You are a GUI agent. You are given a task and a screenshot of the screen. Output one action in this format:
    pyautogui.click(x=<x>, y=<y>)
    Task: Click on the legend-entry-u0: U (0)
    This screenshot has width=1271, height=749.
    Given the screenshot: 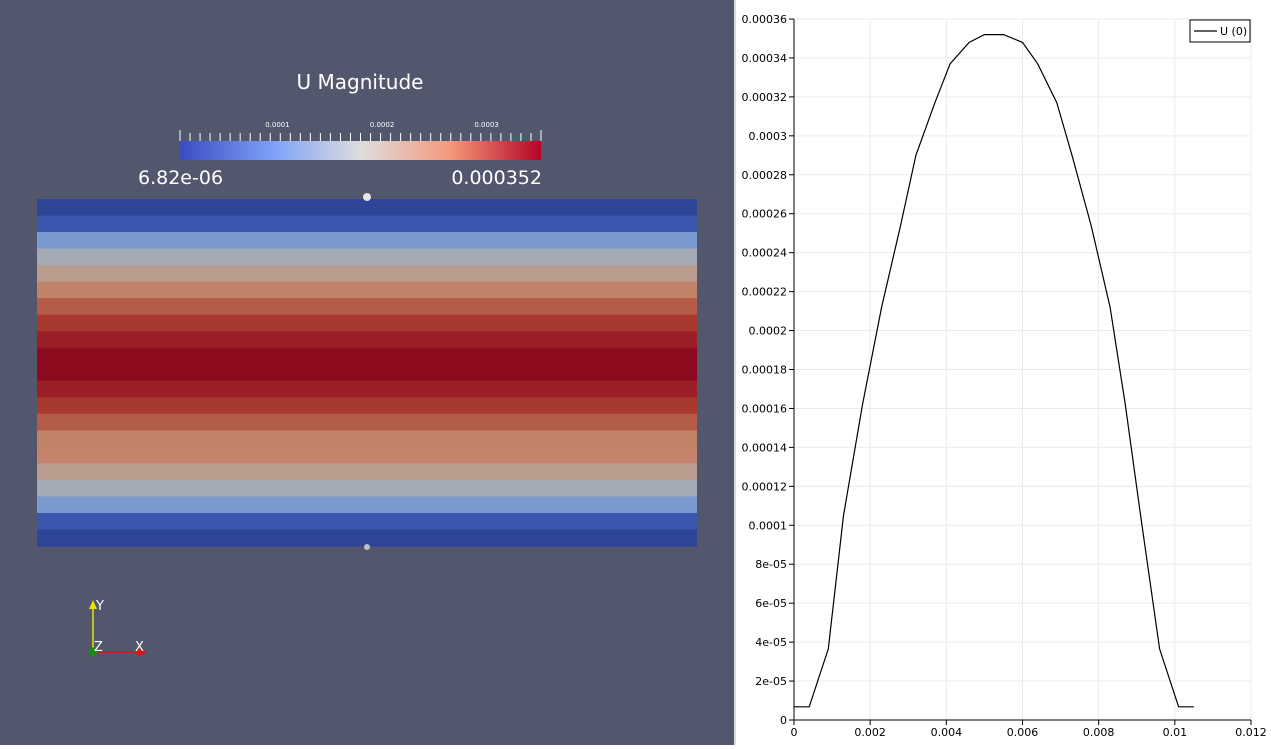 What is the action you would take?
    pyautogui.click(x=1233, y=31)
    